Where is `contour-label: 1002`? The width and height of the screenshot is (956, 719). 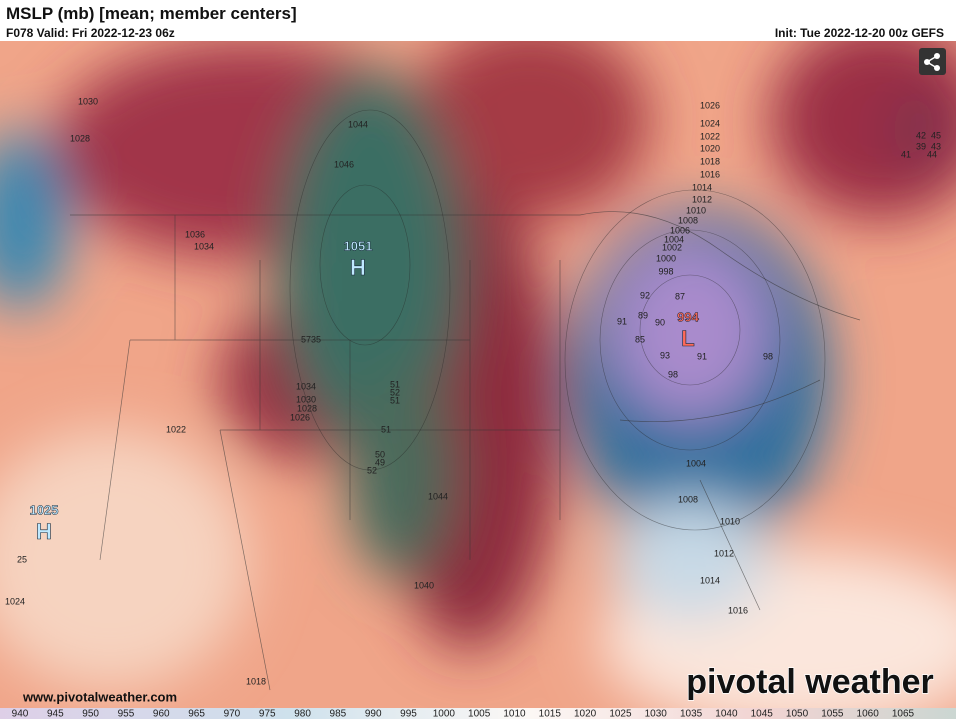
contour-label: 1002 is located at coordinates (672, 247).